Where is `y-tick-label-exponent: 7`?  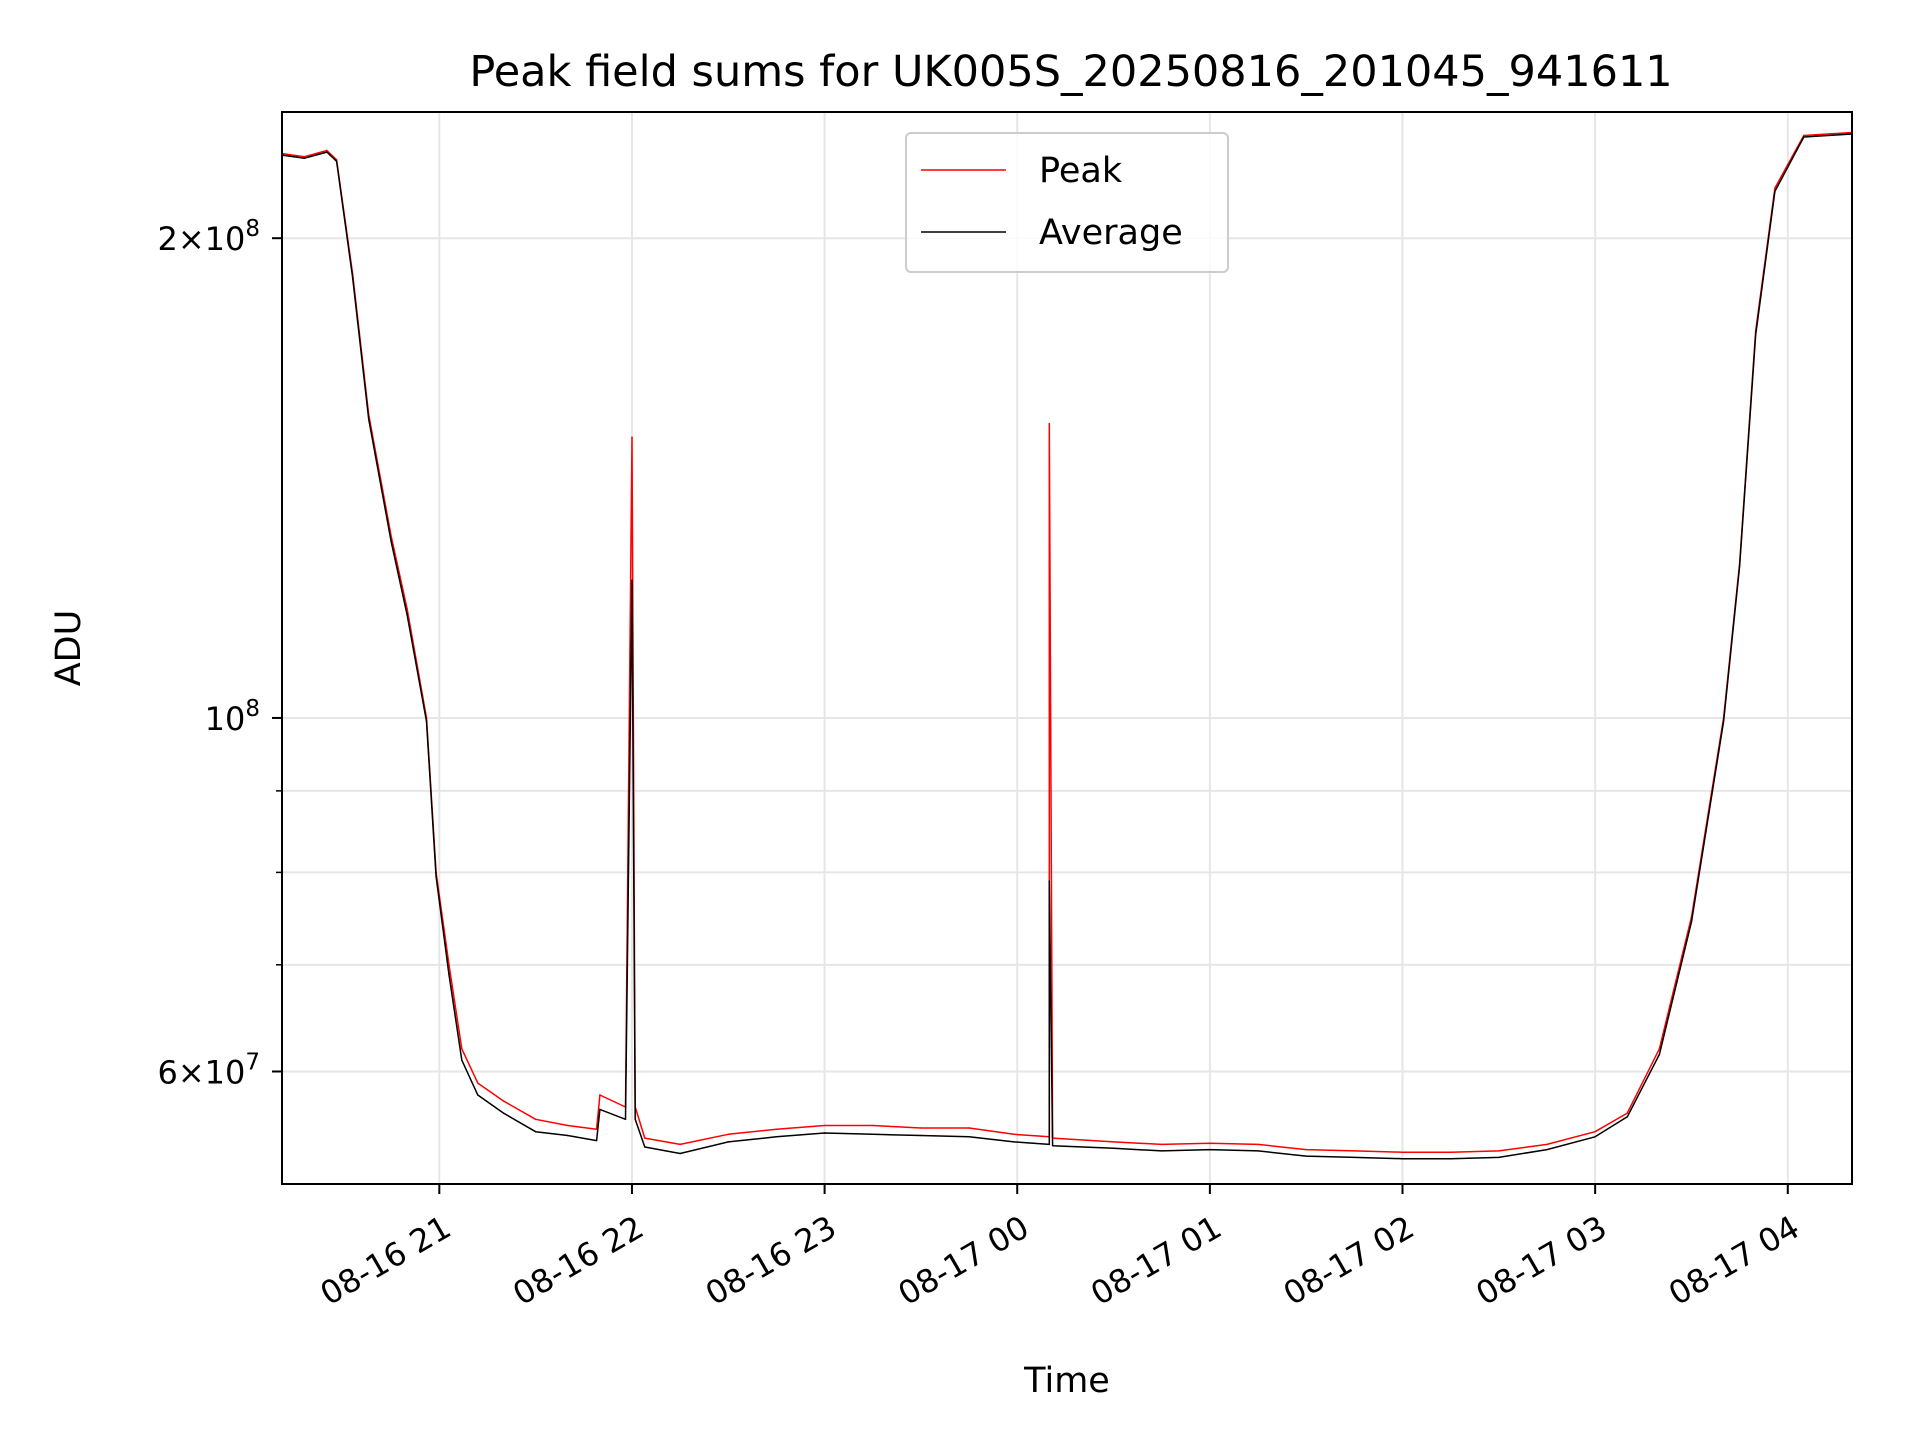
y-tick-label-exponent: 7 is located at coordinates (252, 1063).